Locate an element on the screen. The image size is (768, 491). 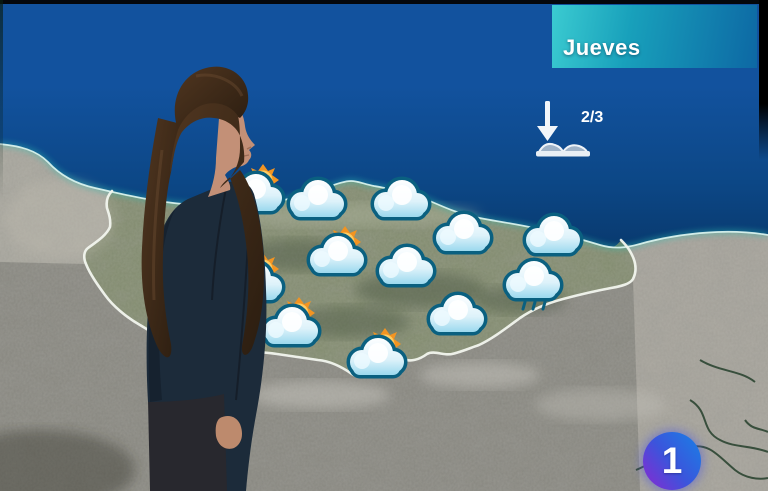
presenter is located at coordinates (204, 278).